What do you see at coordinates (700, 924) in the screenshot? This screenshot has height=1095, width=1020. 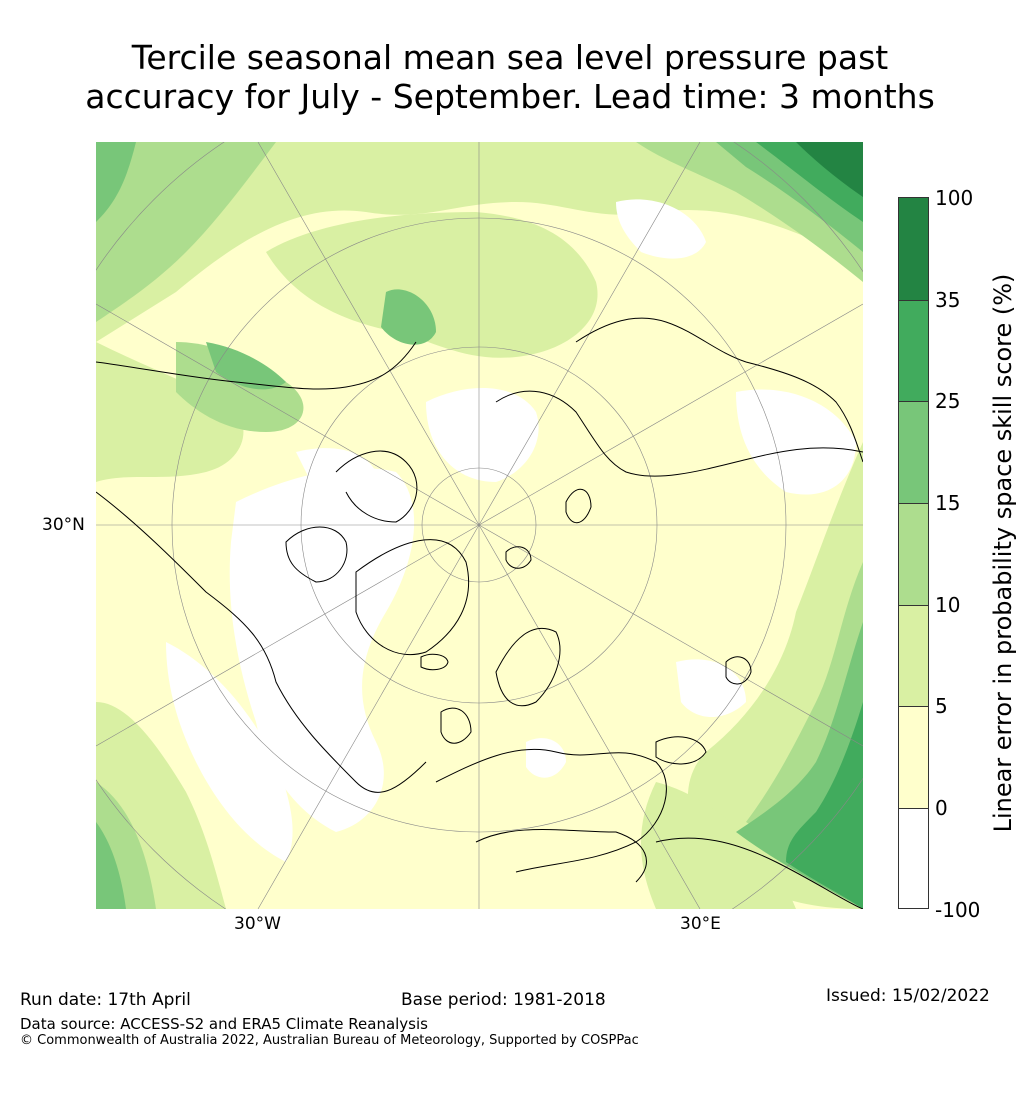 I see `lon-label-30e: 30°E` at bounding box center [700, 924].